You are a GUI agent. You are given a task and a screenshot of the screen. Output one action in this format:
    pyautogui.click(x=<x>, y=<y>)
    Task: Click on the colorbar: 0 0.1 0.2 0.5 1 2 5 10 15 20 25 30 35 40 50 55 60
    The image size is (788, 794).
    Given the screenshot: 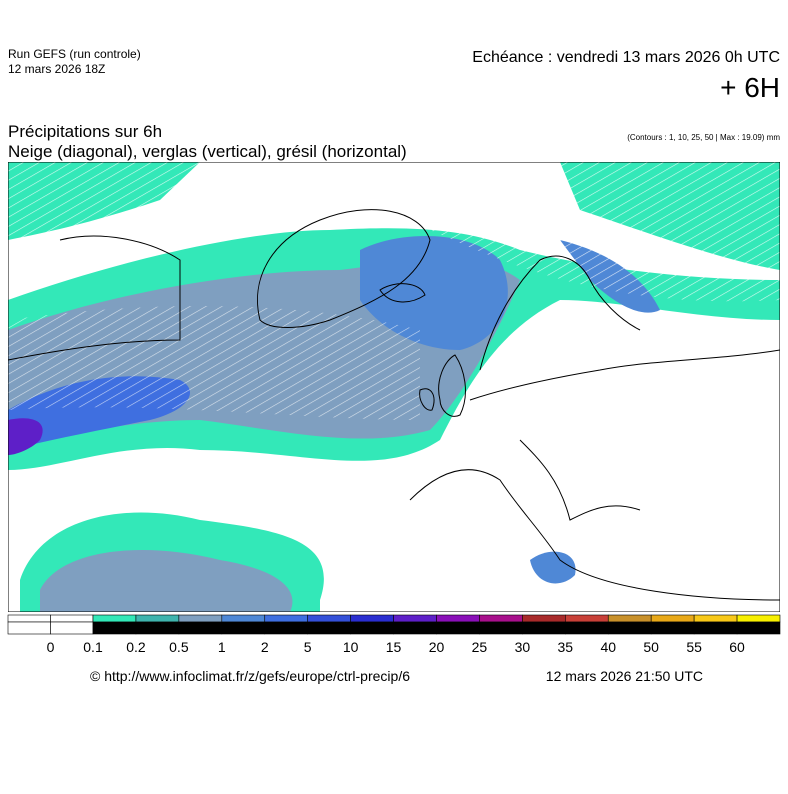 What is the action you would take?
    pyautogui.click(x=394, y=634)
    